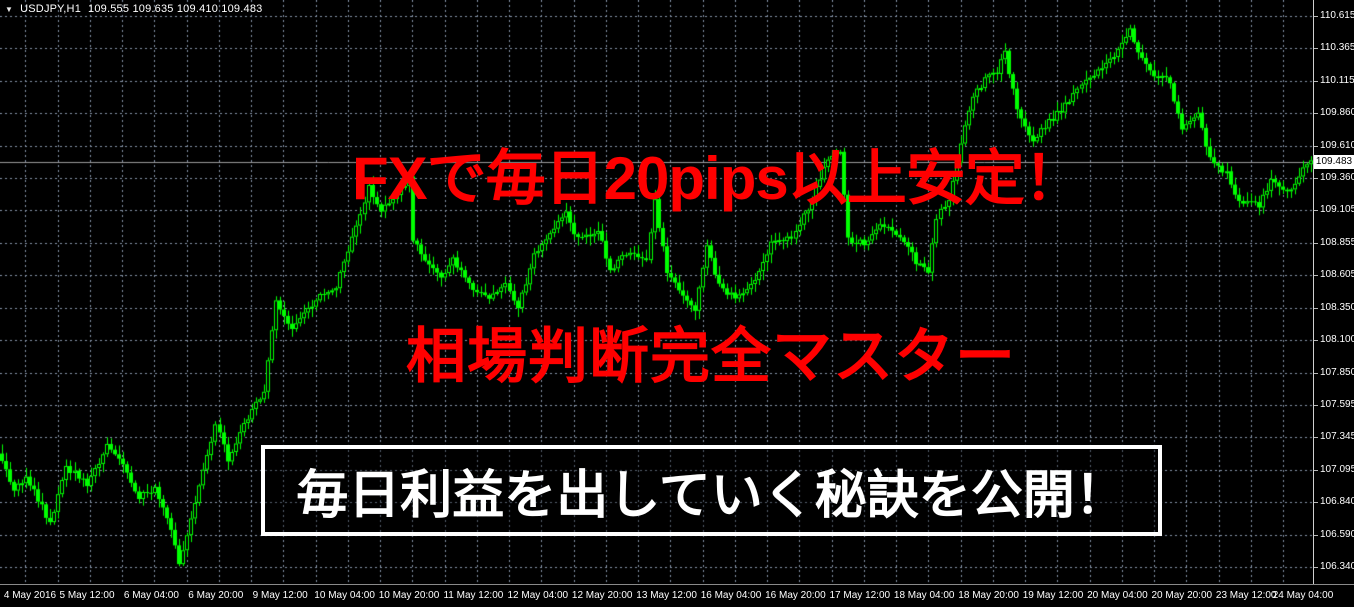  I want to click on time-axis-label: 6 May 20:00, so click(216, 595).